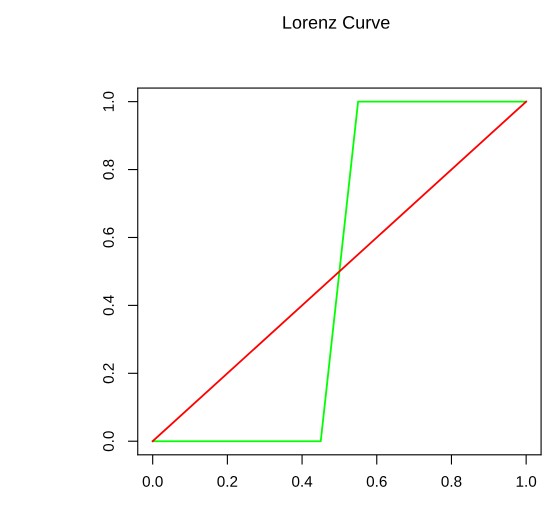 The width and height of the screenshot is (551, 518). Describe the element at coordinates (526, 481) in the screenshot. I see `x-tick-label: 1.0` at that location.